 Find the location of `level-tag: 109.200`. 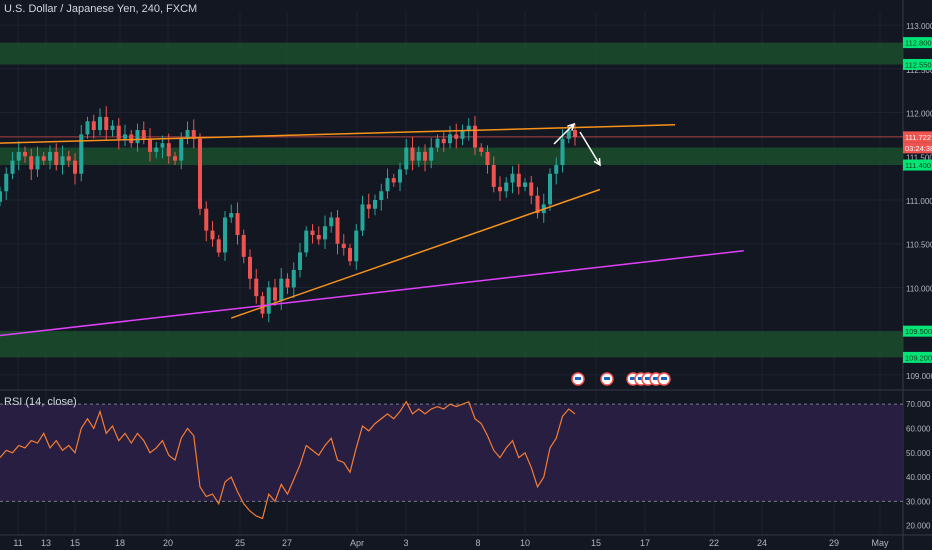

level-tag: 109.200 is located at coordinates (918, 357).